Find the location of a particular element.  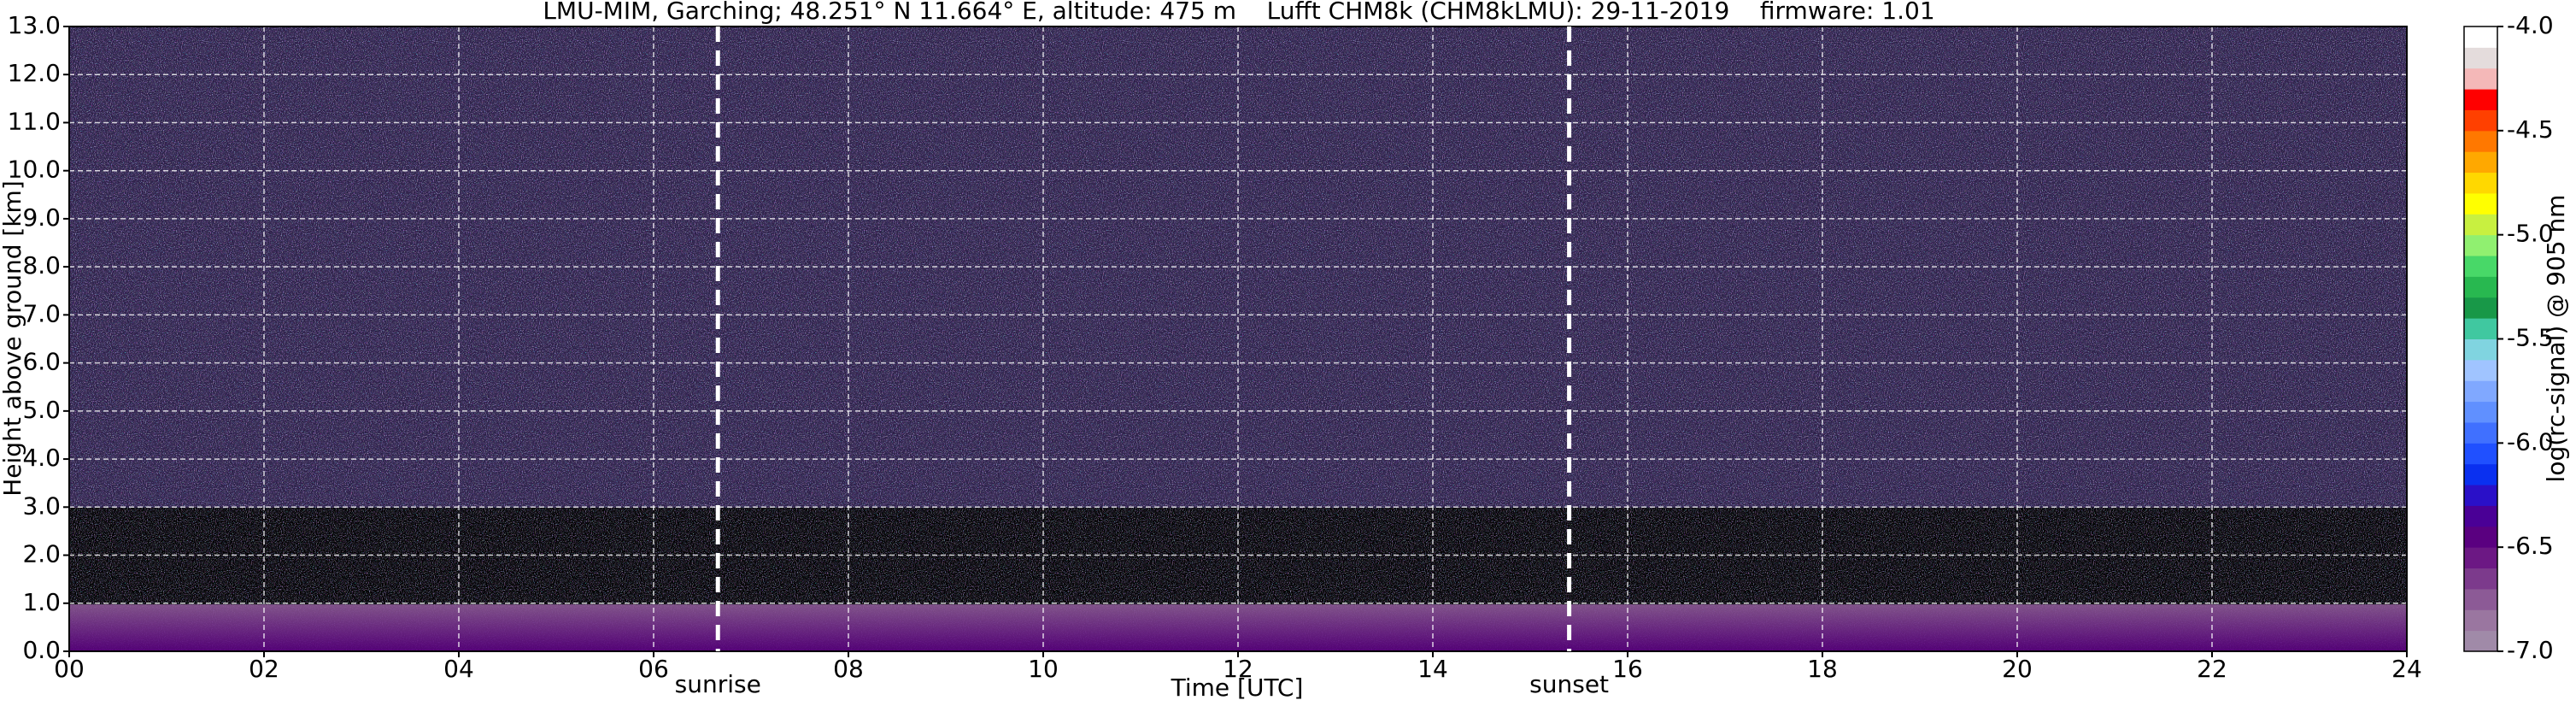

colorbar-tick-label: -6.0 is located at coordinates (2530, 441).